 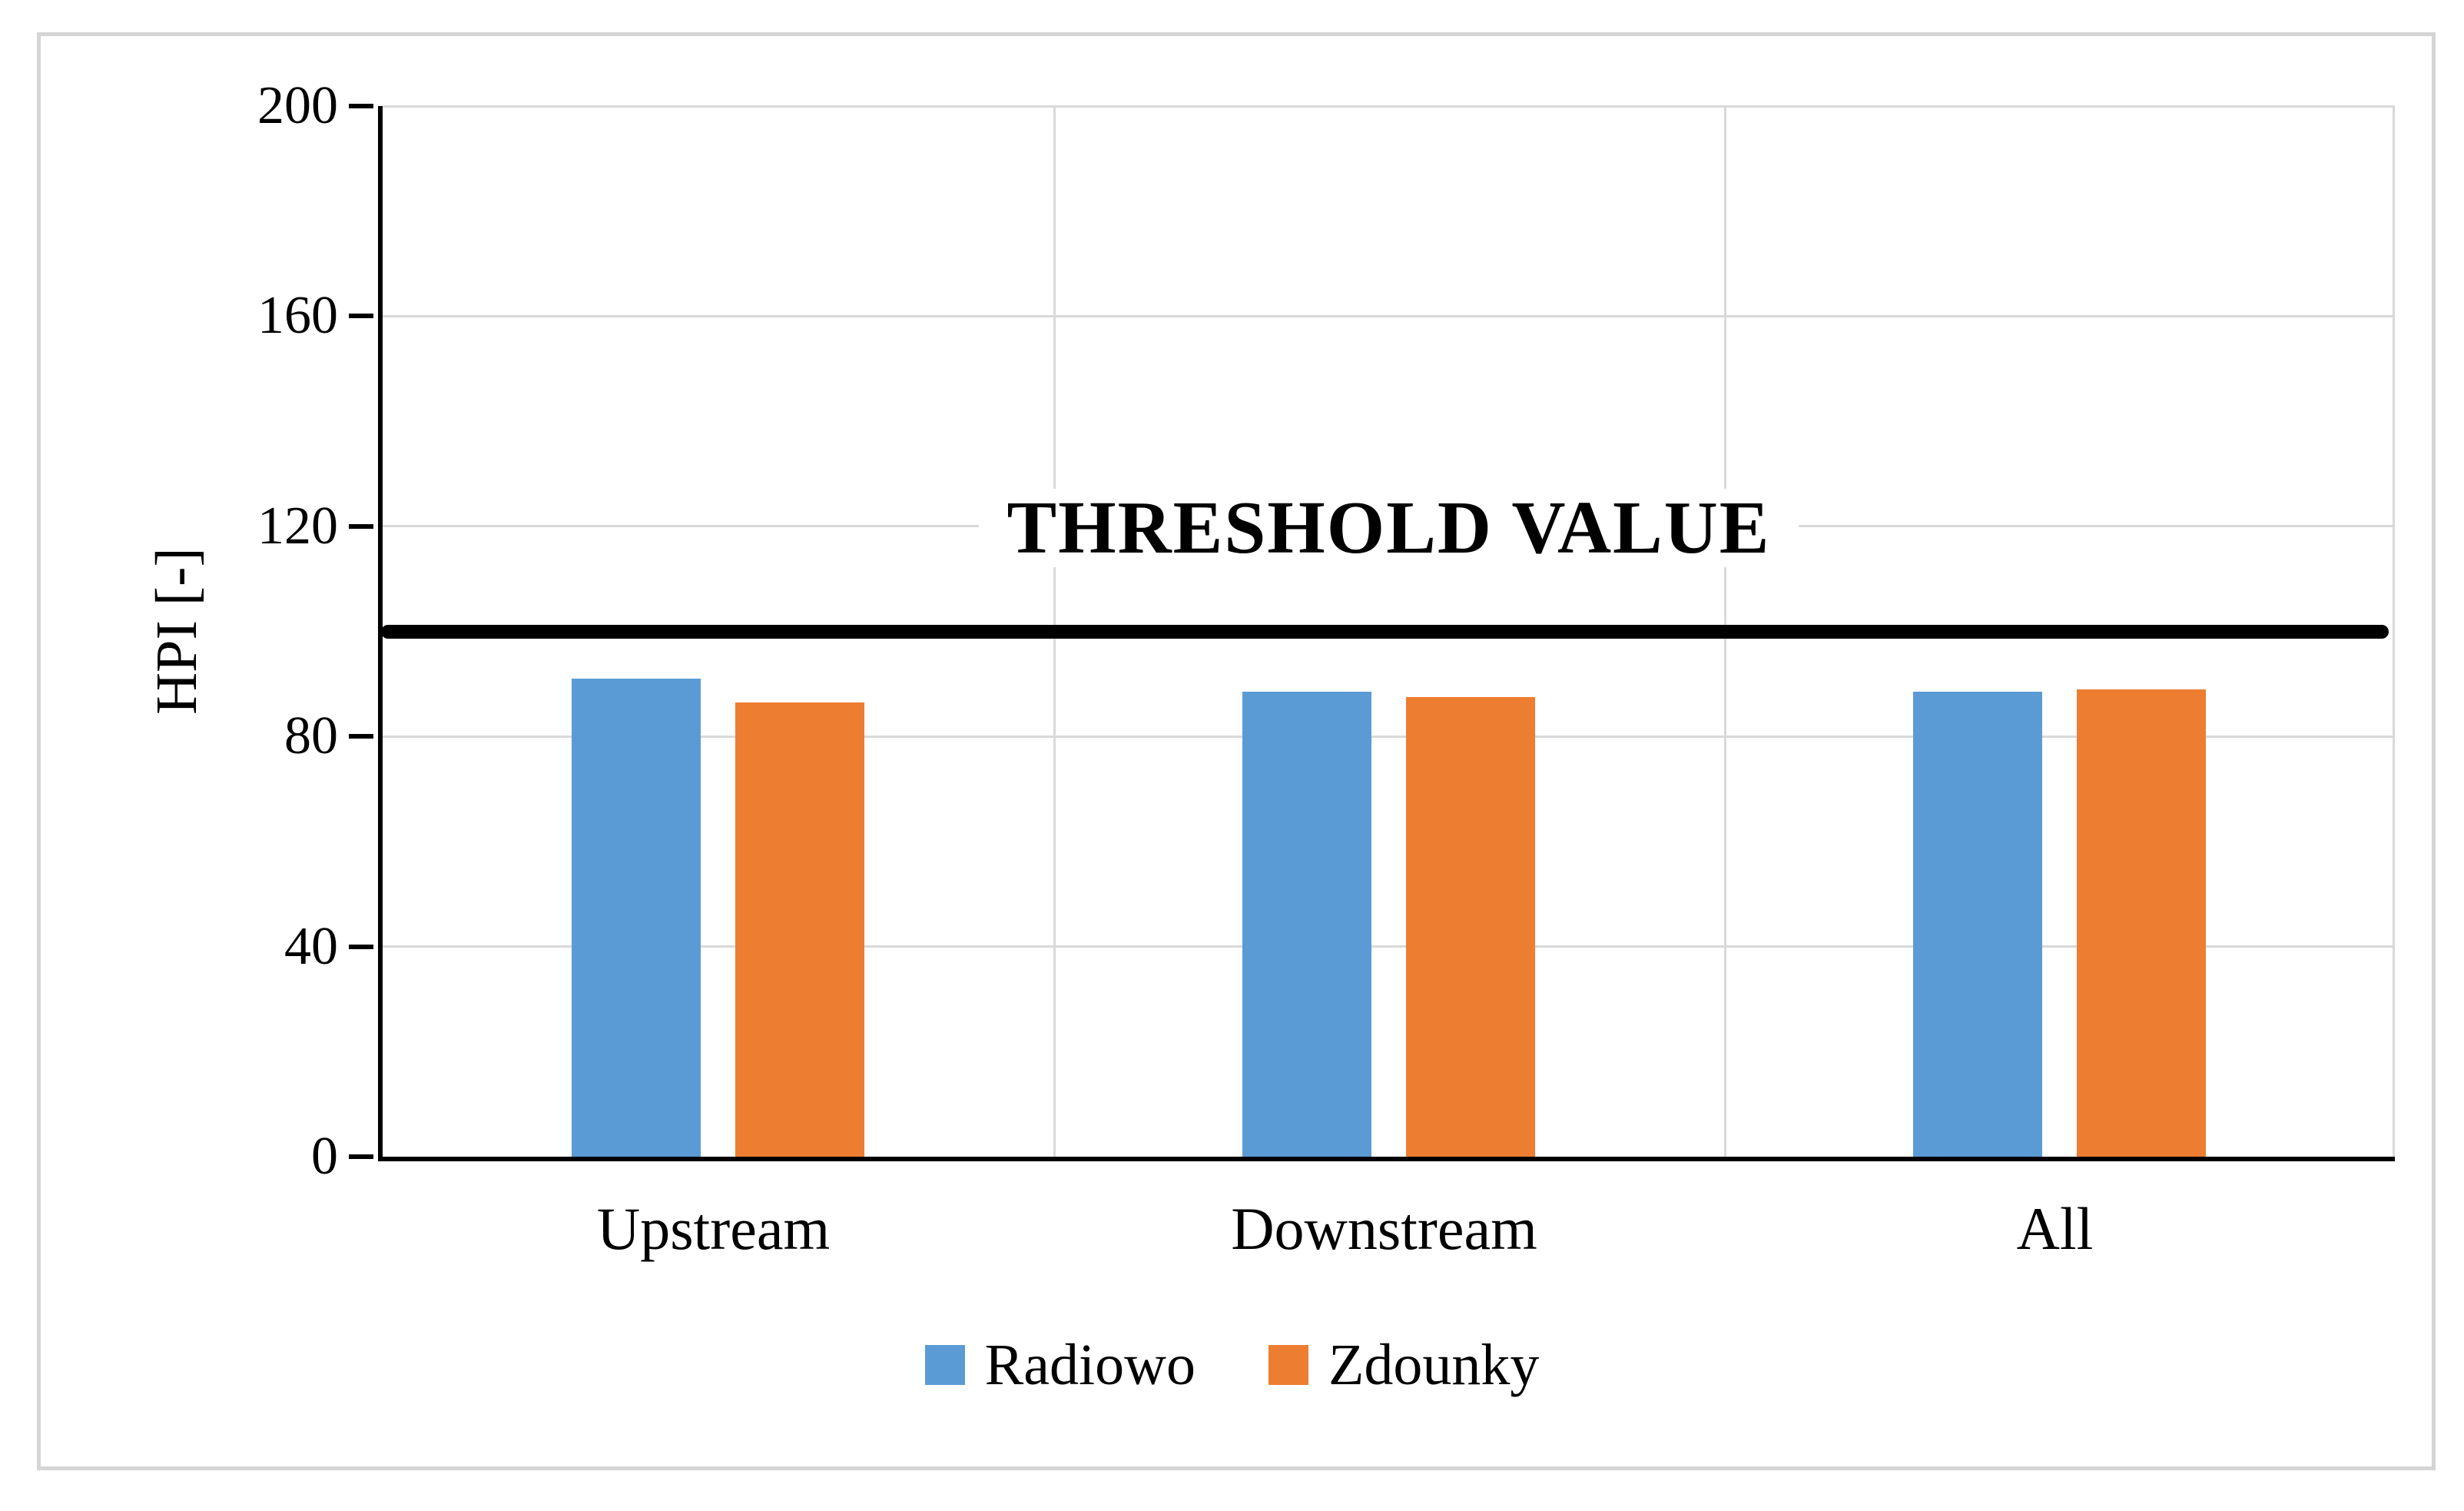 What do you see at coordinates (2055, 1228) in the screenshot?
I see `category-label-all: All` at bounding box center [2055, 1228].